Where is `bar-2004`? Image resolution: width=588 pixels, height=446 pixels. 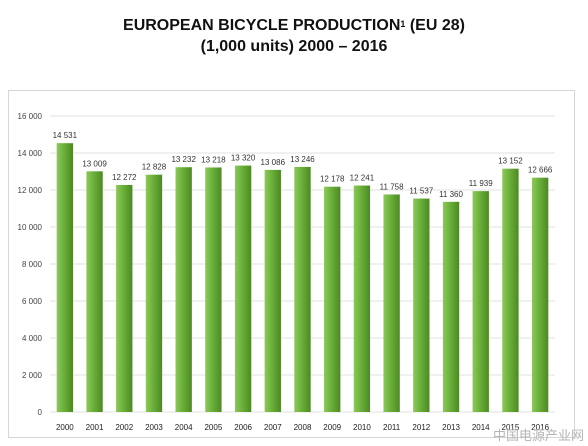
bar-2004 is located at coordinates (183, 289).